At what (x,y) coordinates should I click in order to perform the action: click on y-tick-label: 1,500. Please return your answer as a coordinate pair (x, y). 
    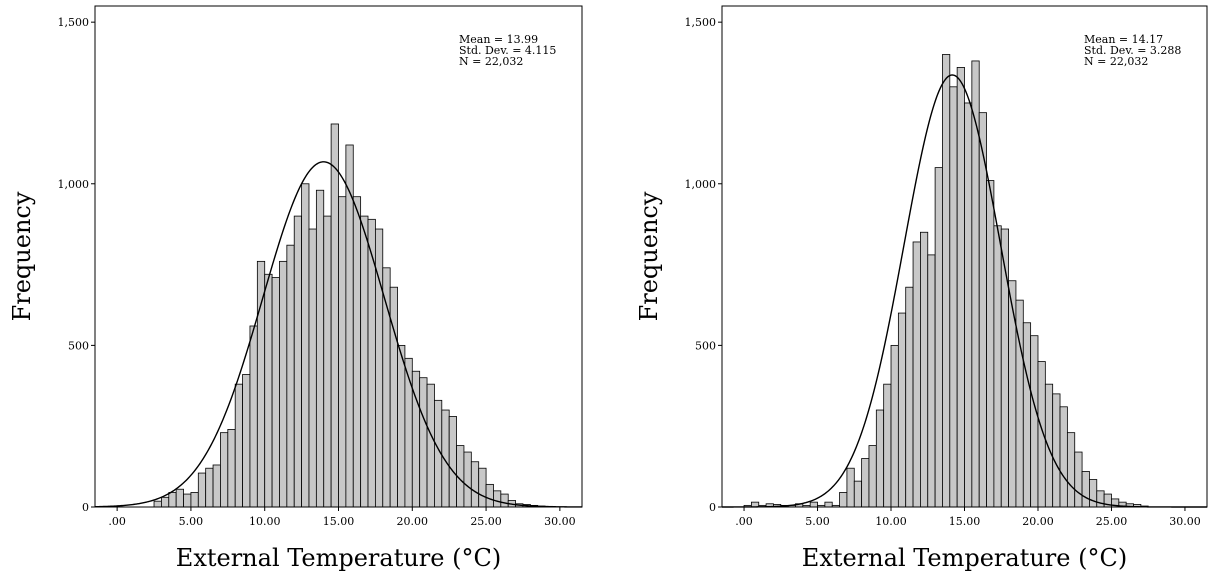
    Looking at the image, I should click on (701, 22).